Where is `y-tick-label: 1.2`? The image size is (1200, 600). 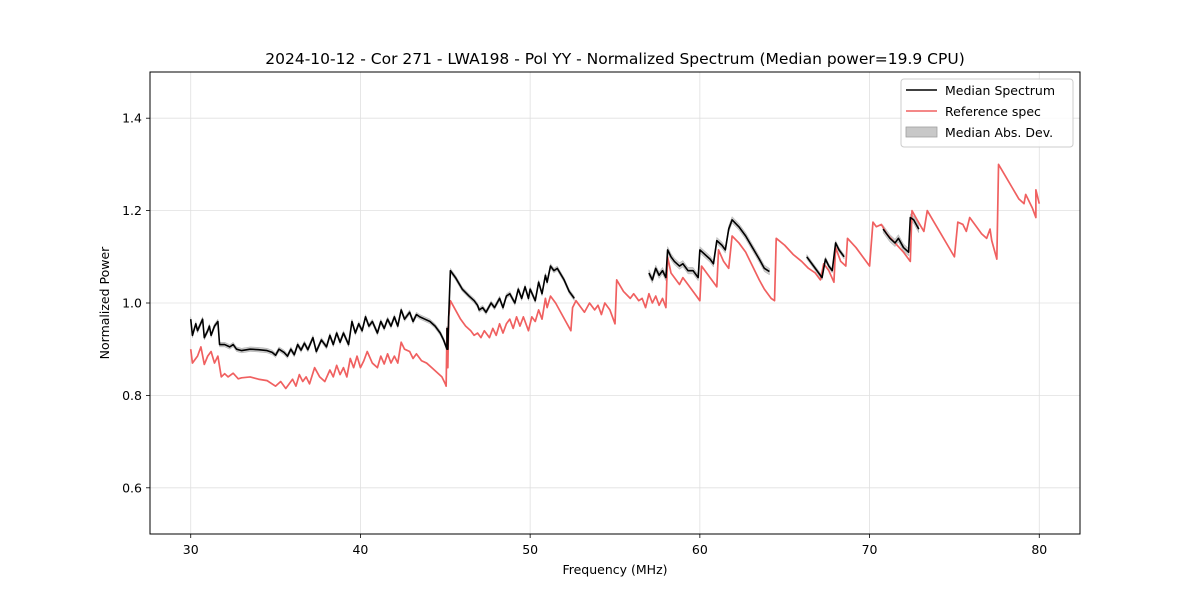
y-tick-label: 1.2 is located at coordinates (132, 210).